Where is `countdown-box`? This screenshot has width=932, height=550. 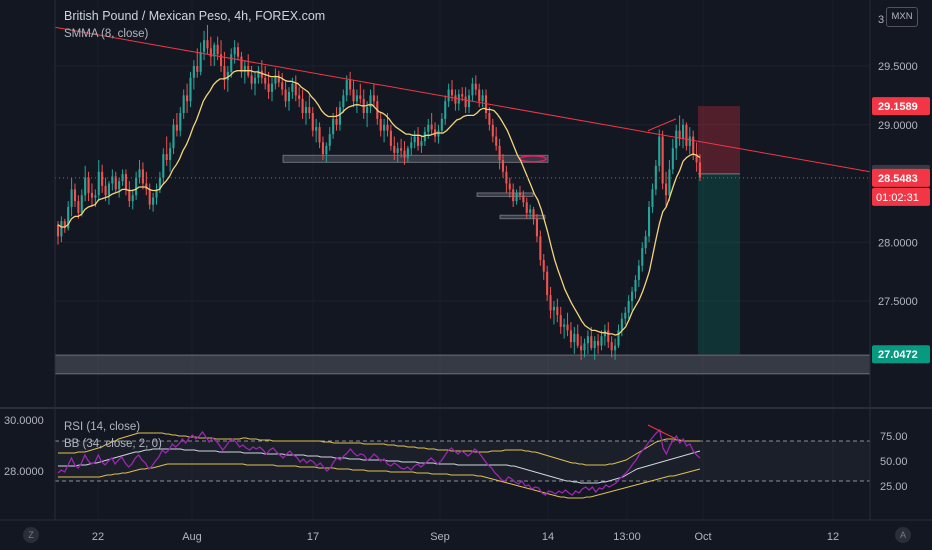 countdown-box is located at coordinates (901, 196).